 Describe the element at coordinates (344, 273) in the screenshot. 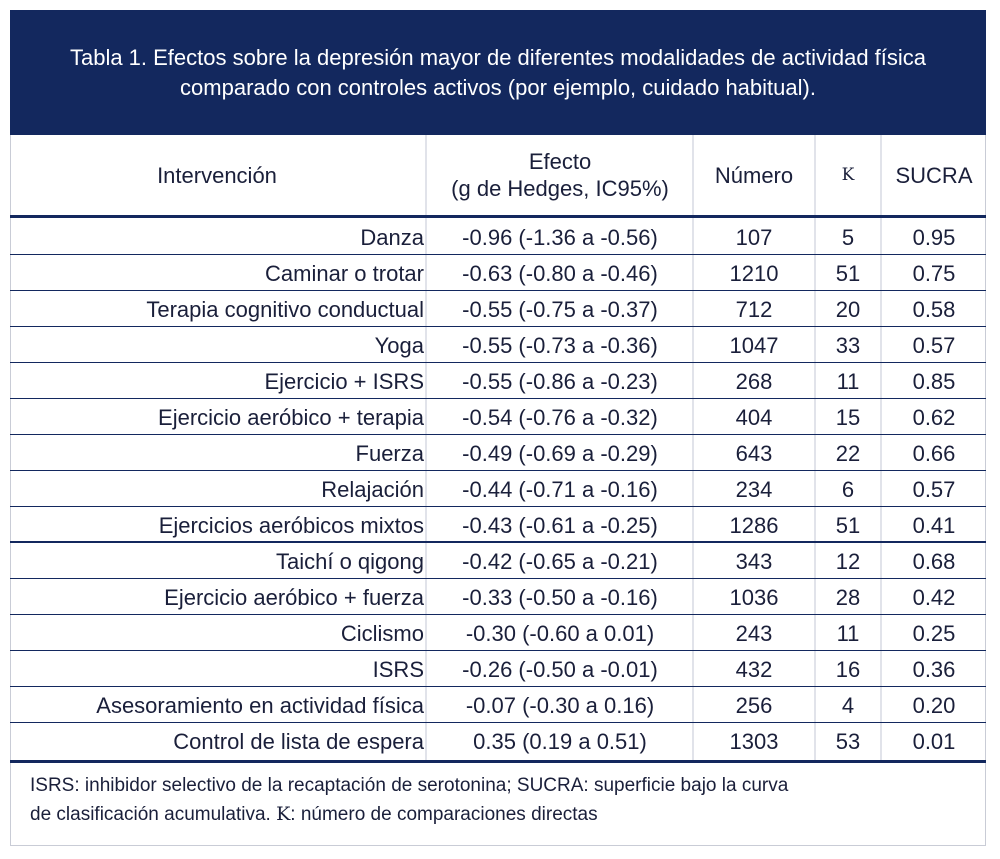

I see `cell-intervencion: Caminar o trotar` at that location.